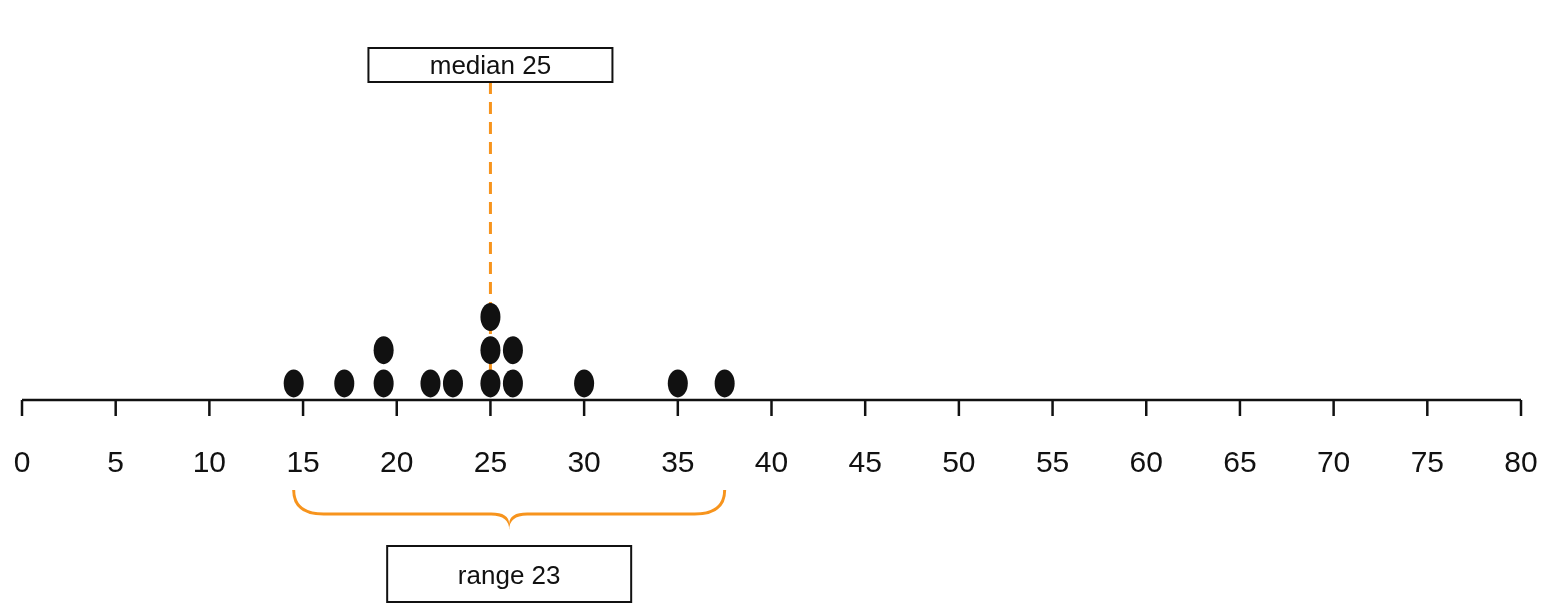 Image resolution: width=1553 pixels, height=606 pixels. I want to click on x-tick-label: 45, so click(865, 461).